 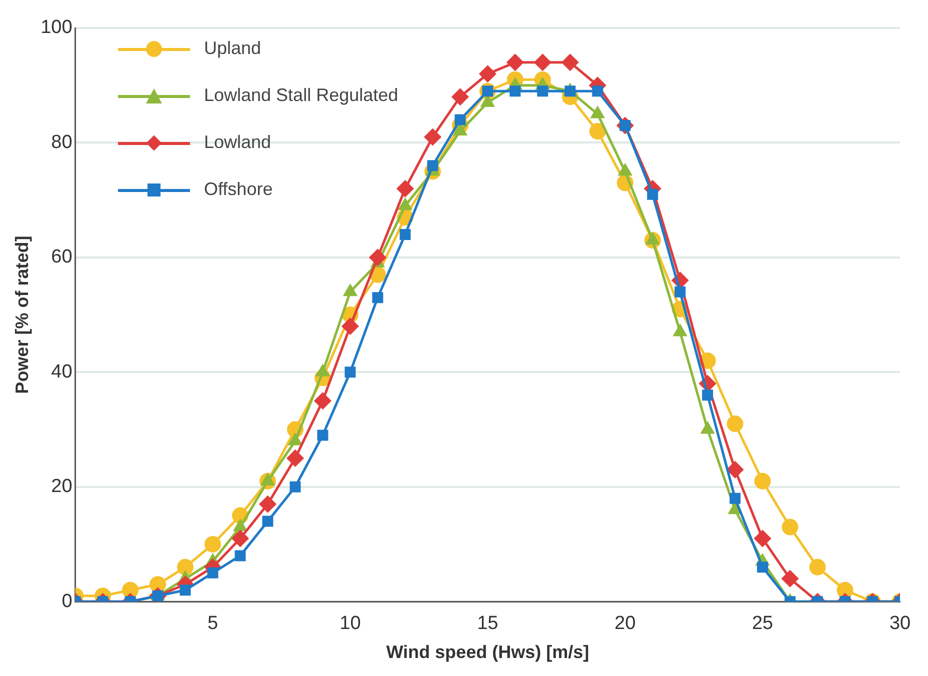 I want to click on y-tick-label: 60, so click(x=61, y=257).